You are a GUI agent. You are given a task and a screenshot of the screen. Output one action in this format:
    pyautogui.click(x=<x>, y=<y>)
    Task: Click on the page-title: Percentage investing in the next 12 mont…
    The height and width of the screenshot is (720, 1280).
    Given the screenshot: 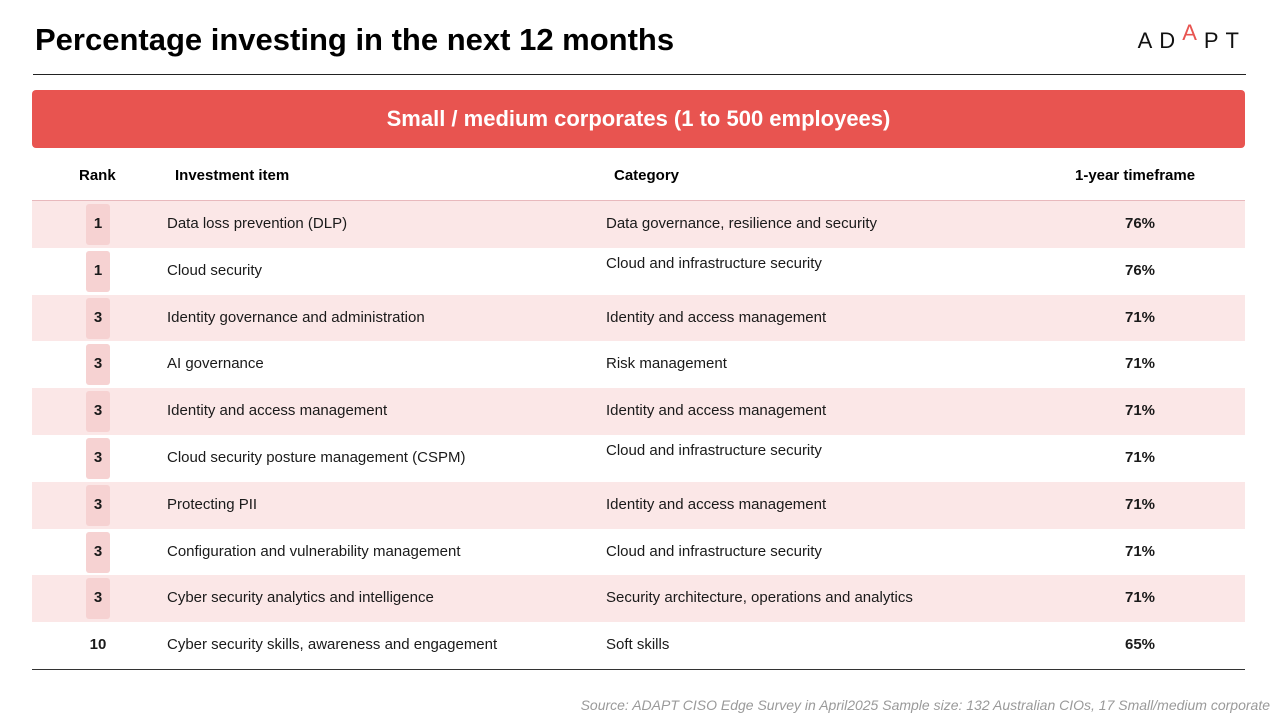 What is the action you would take?
    pyautogui.click(x=355, y=39)
    